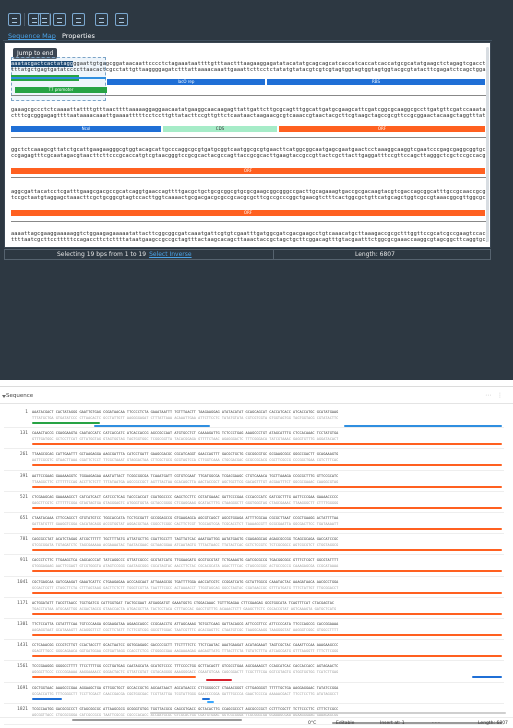 The image size is (513, 728). I want to click on feature-range, so click(58, 78).